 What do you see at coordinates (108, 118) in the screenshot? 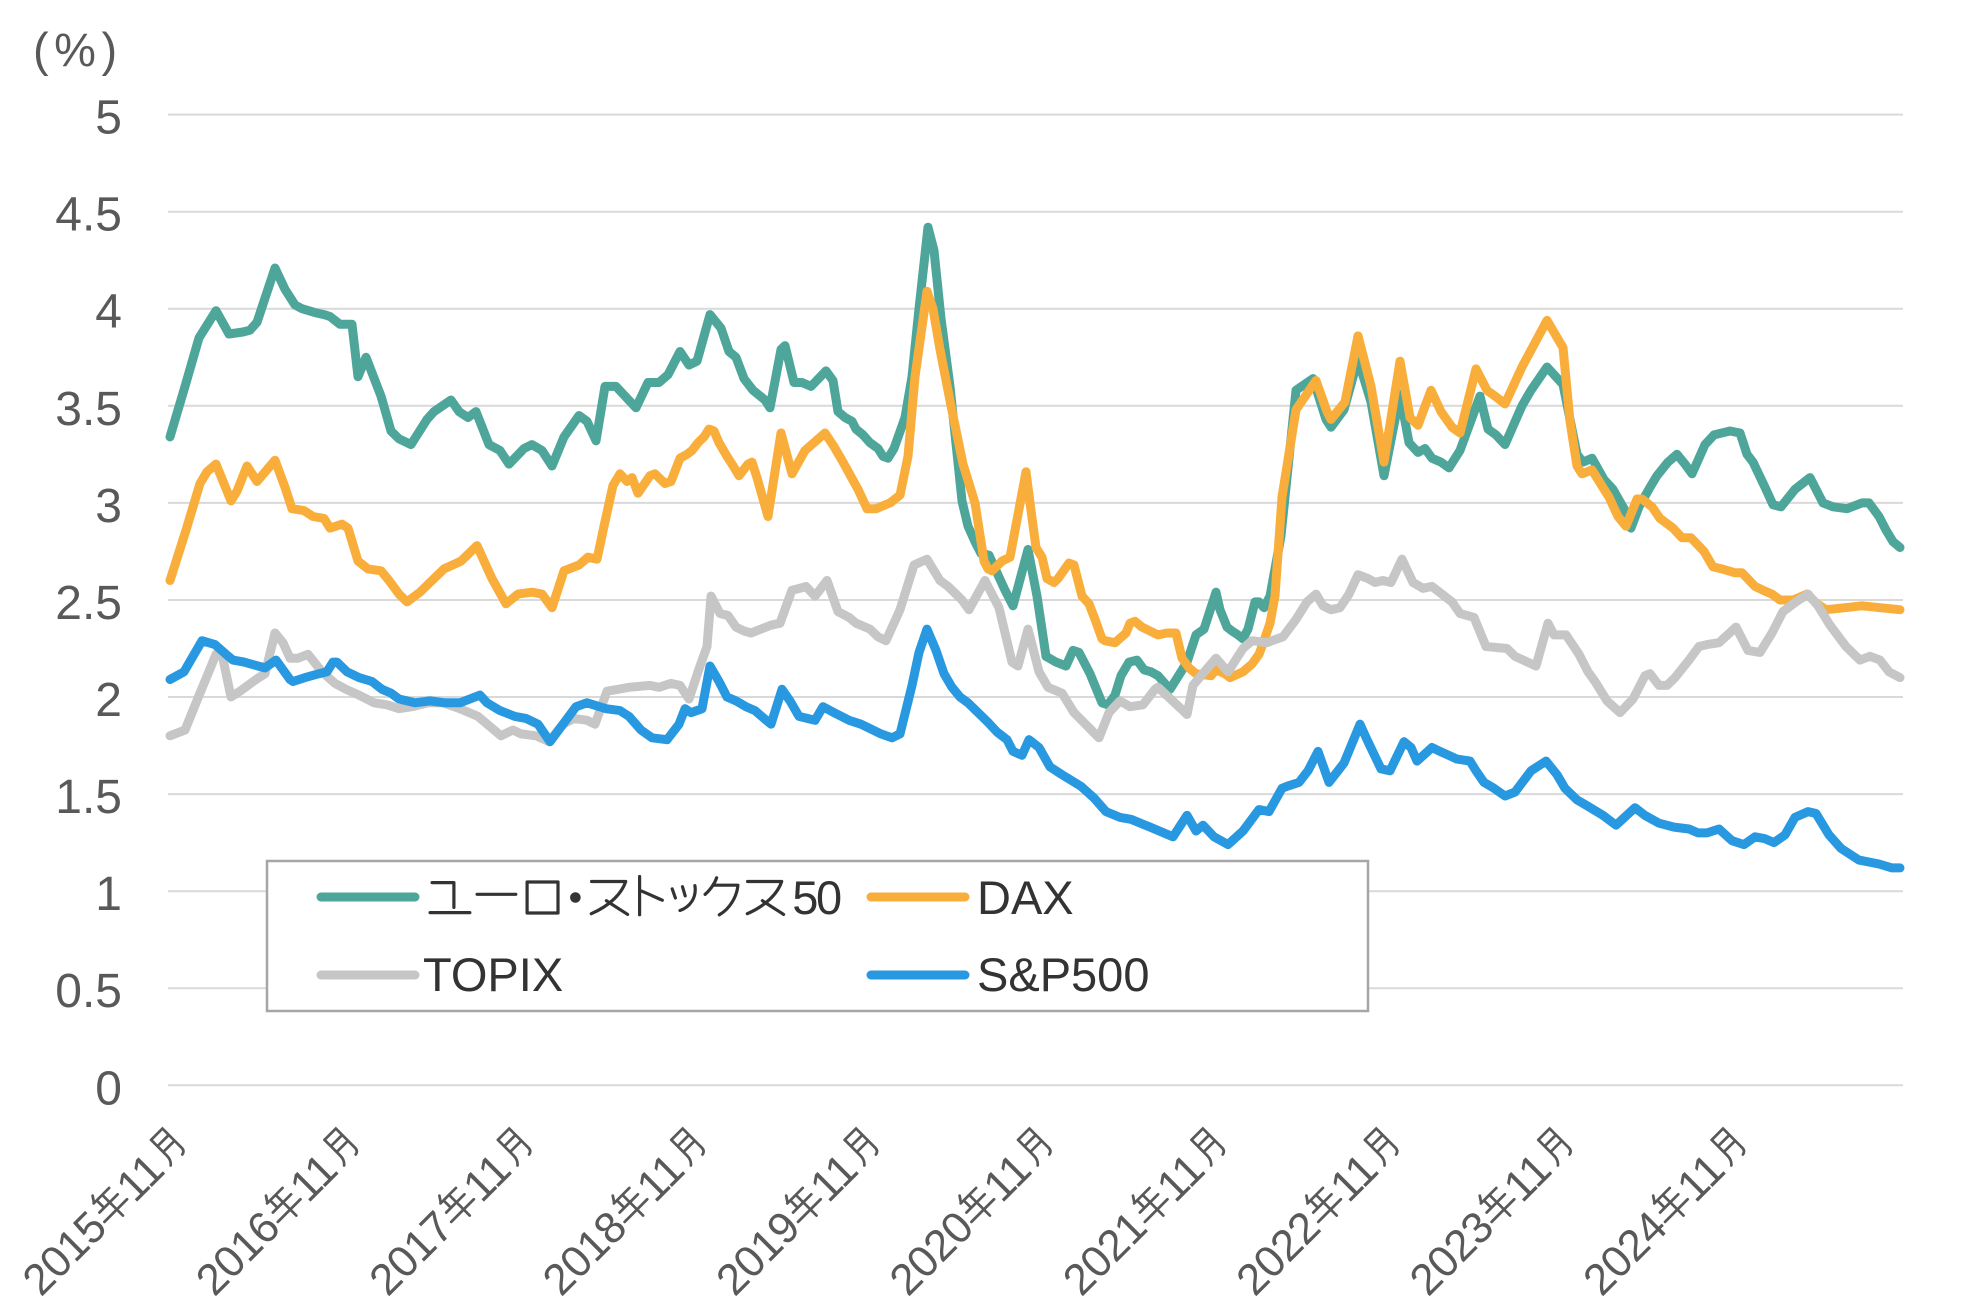
I see `svg-text: 5` at bounding box center [108, 118].